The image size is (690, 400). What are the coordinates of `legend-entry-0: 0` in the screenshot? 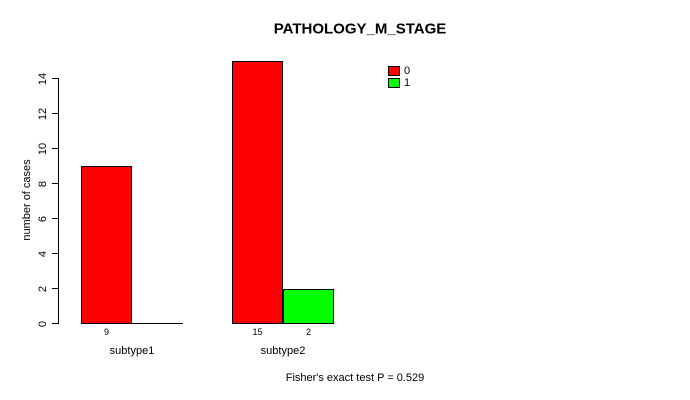 It's located at (399, 71).